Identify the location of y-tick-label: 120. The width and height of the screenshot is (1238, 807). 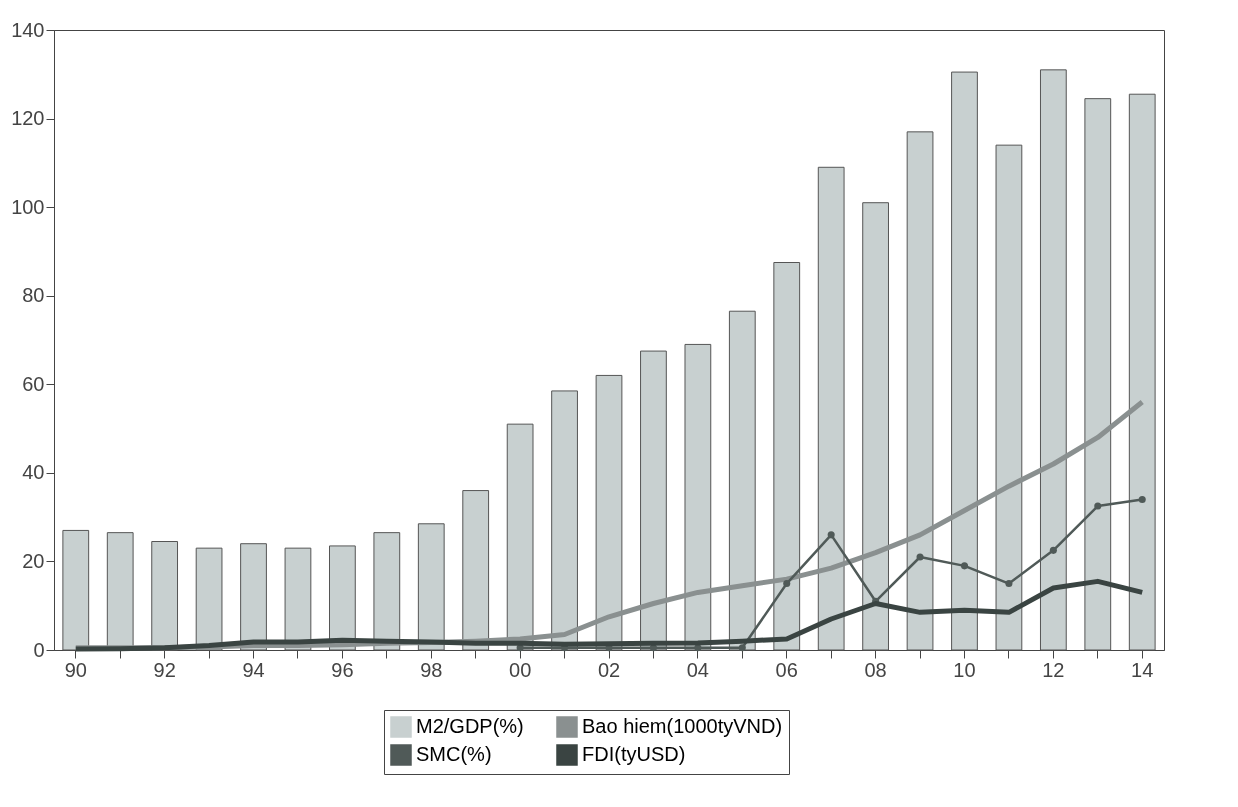
(28, 118).